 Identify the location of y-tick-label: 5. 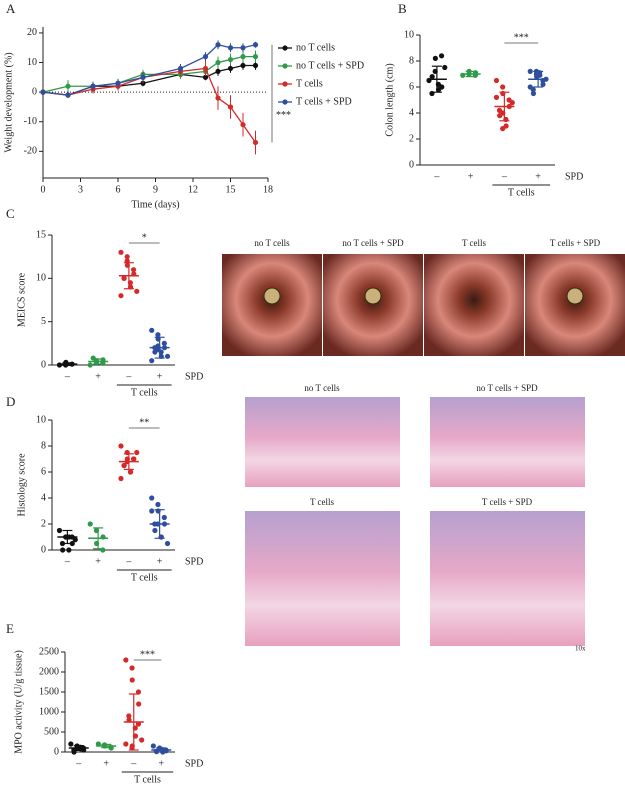
(43, 321).